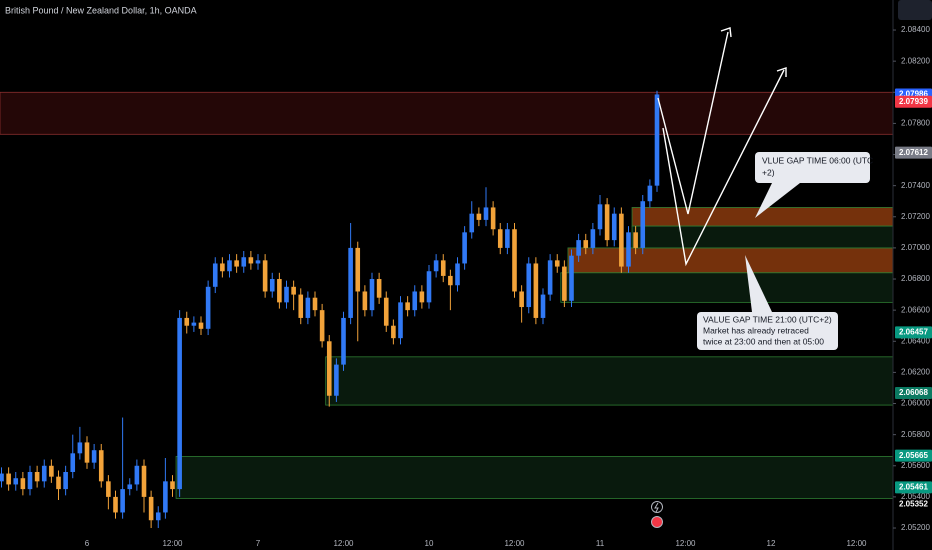 The image size is (932, 550). I want to click on y-tick-label: 2.06200, so click(915, 372).